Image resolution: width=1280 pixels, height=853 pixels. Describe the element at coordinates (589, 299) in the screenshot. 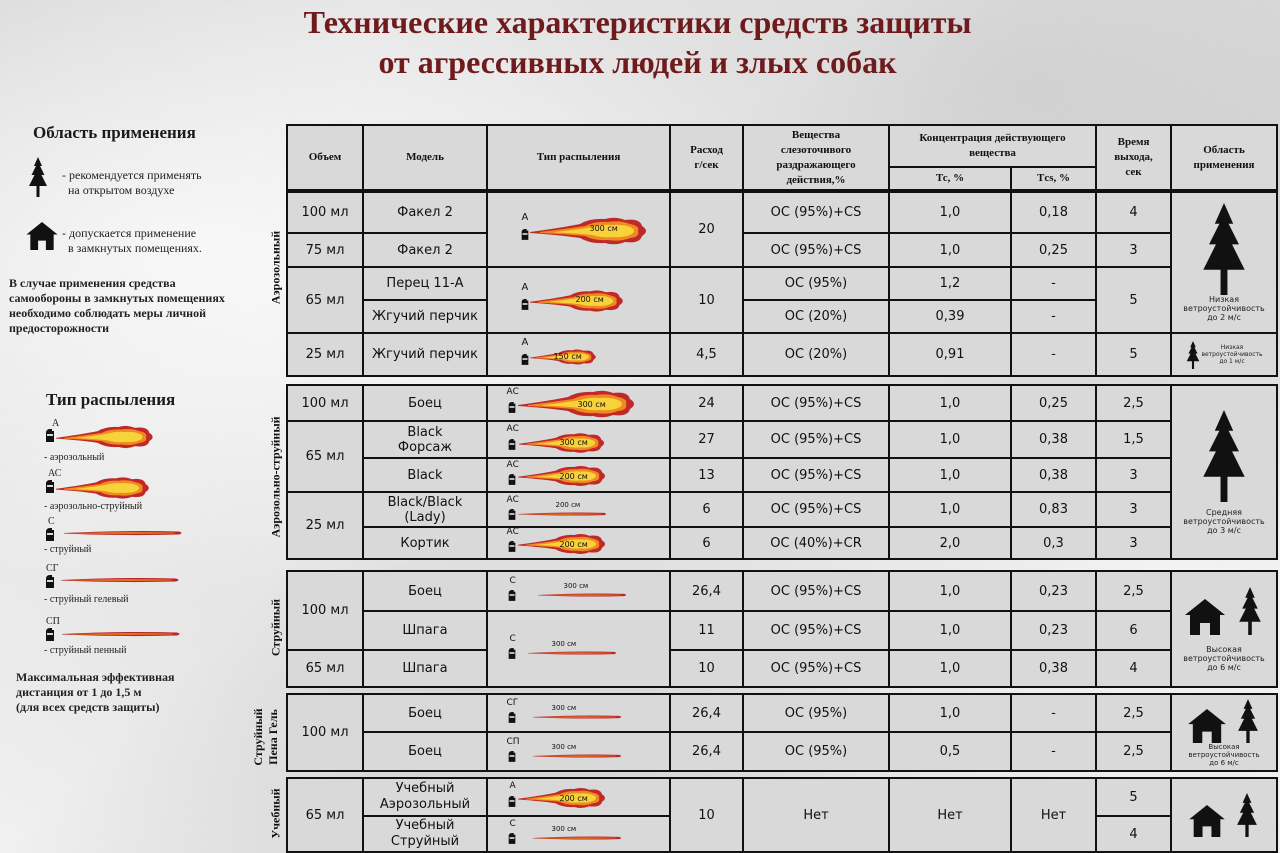

I see `spray-distance: 200 см` at that location.